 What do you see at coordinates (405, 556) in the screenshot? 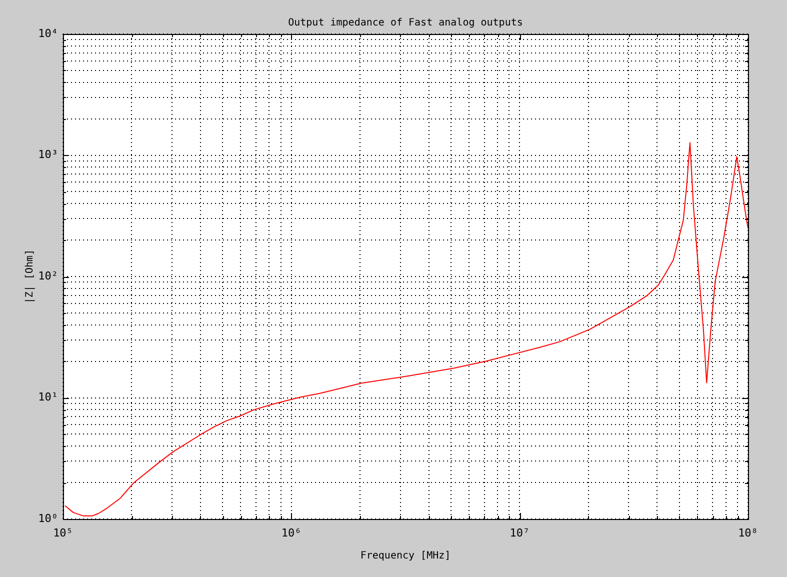
I see `x-axis-title: Frequency [MHz]` at bounding box center [405, 556].